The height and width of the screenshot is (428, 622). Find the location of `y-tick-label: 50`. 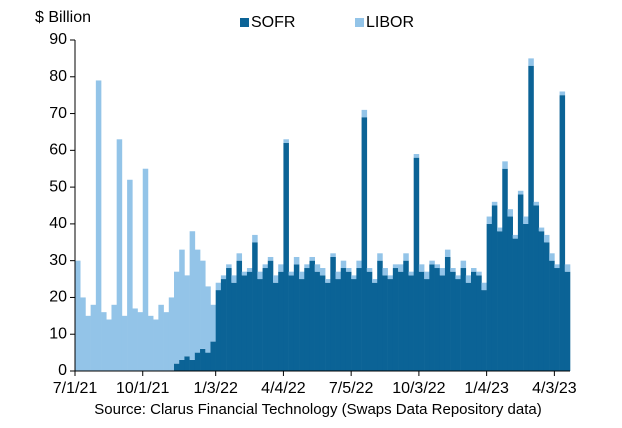

y-tick-label: 50 is located at coordinates (58, 186).